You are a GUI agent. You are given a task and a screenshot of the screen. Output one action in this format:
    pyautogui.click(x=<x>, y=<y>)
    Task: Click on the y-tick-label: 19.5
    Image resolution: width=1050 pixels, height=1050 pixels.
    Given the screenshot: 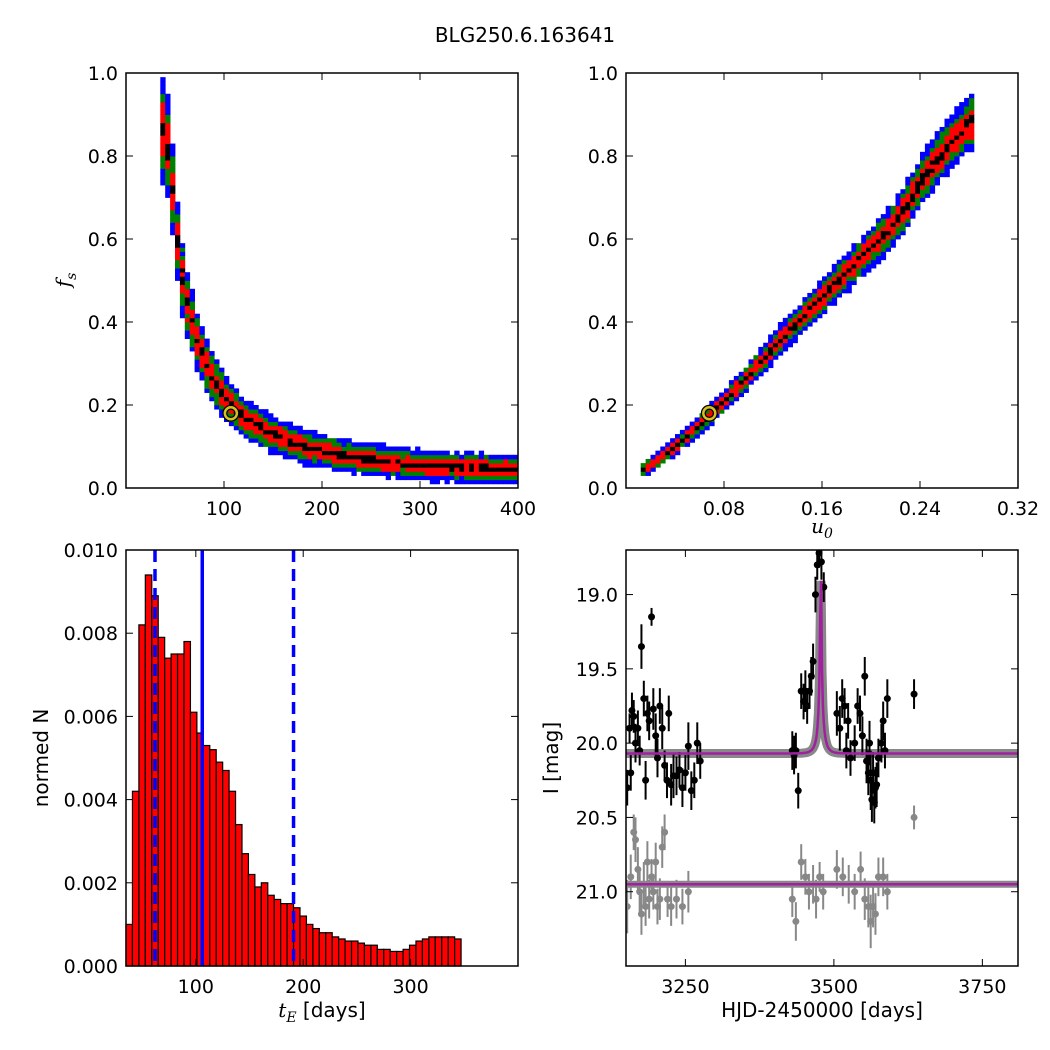 What is the action you would take?
    pyautogui.click(x=597, y=670)
    